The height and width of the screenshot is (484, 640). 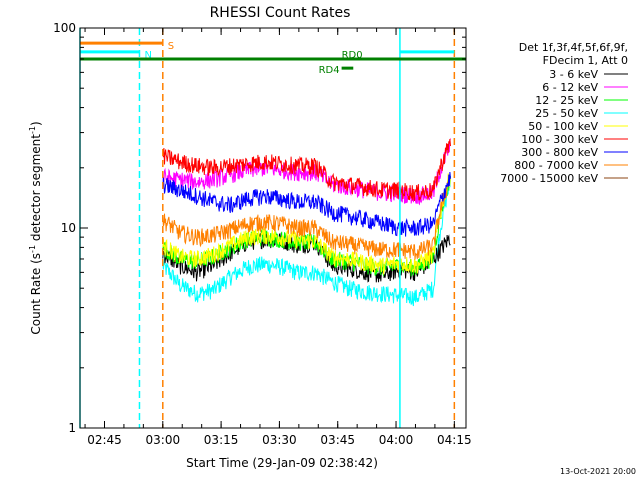 I want to click on y-tick-label-1: 10, so click(x=68, y=228).